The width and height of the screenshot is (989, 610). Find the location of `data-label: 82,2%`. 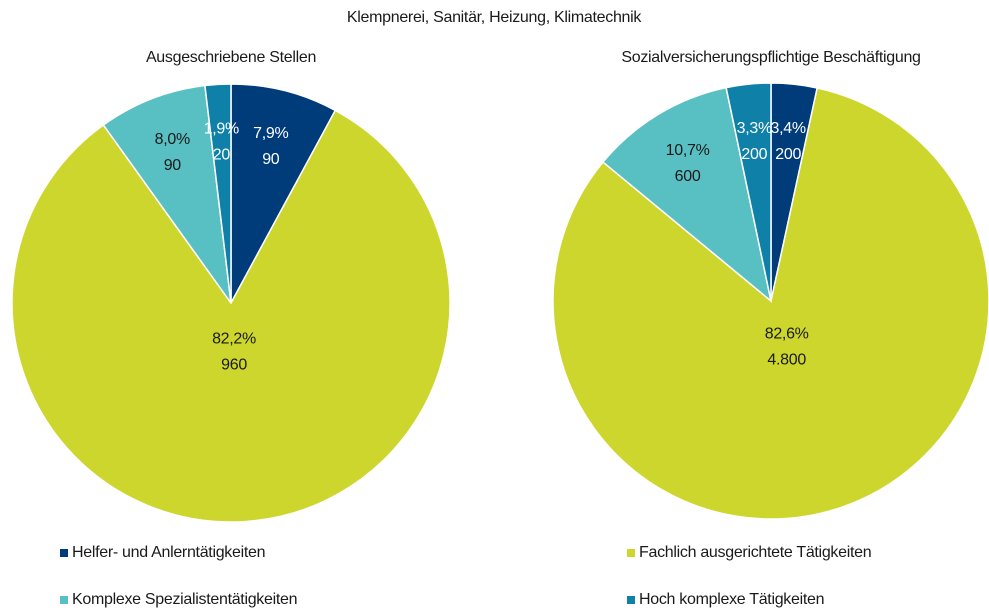

data-label: 82,2% is located at coordinates (234, 338).